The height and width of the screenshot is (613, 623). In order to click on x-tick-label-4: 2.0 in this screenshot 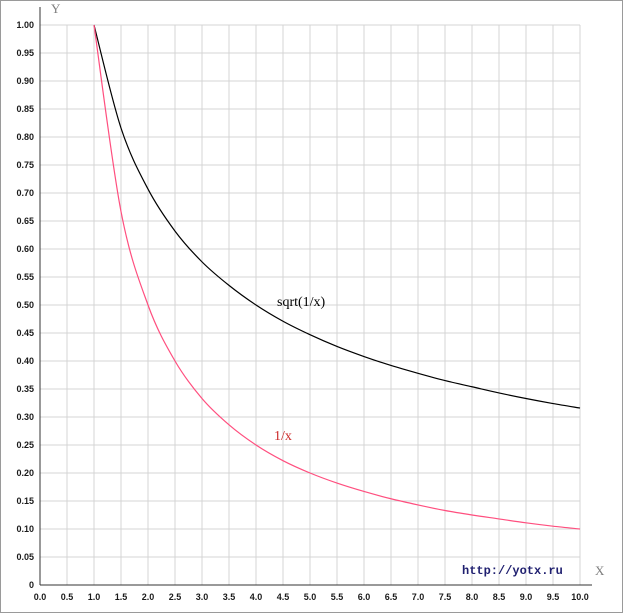, I will do `click(148, 597)`.